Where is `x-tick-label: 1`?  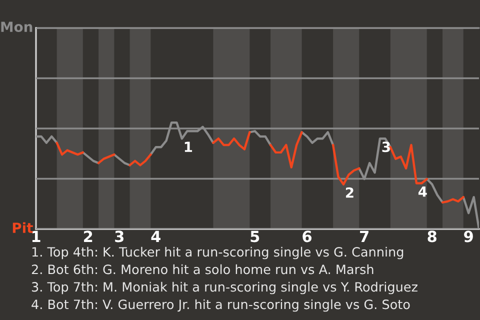
x-tick-label: 1 is located at coordinates (36, 236).